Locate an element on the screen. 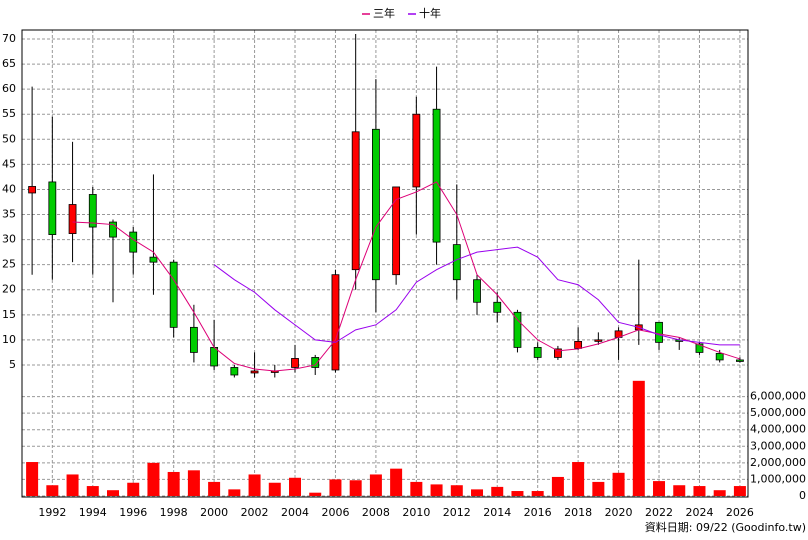 Image resolution: width=808 pixels, height=540 pixels. x-tick-label: 2018 is located at coordinates (578, 512).